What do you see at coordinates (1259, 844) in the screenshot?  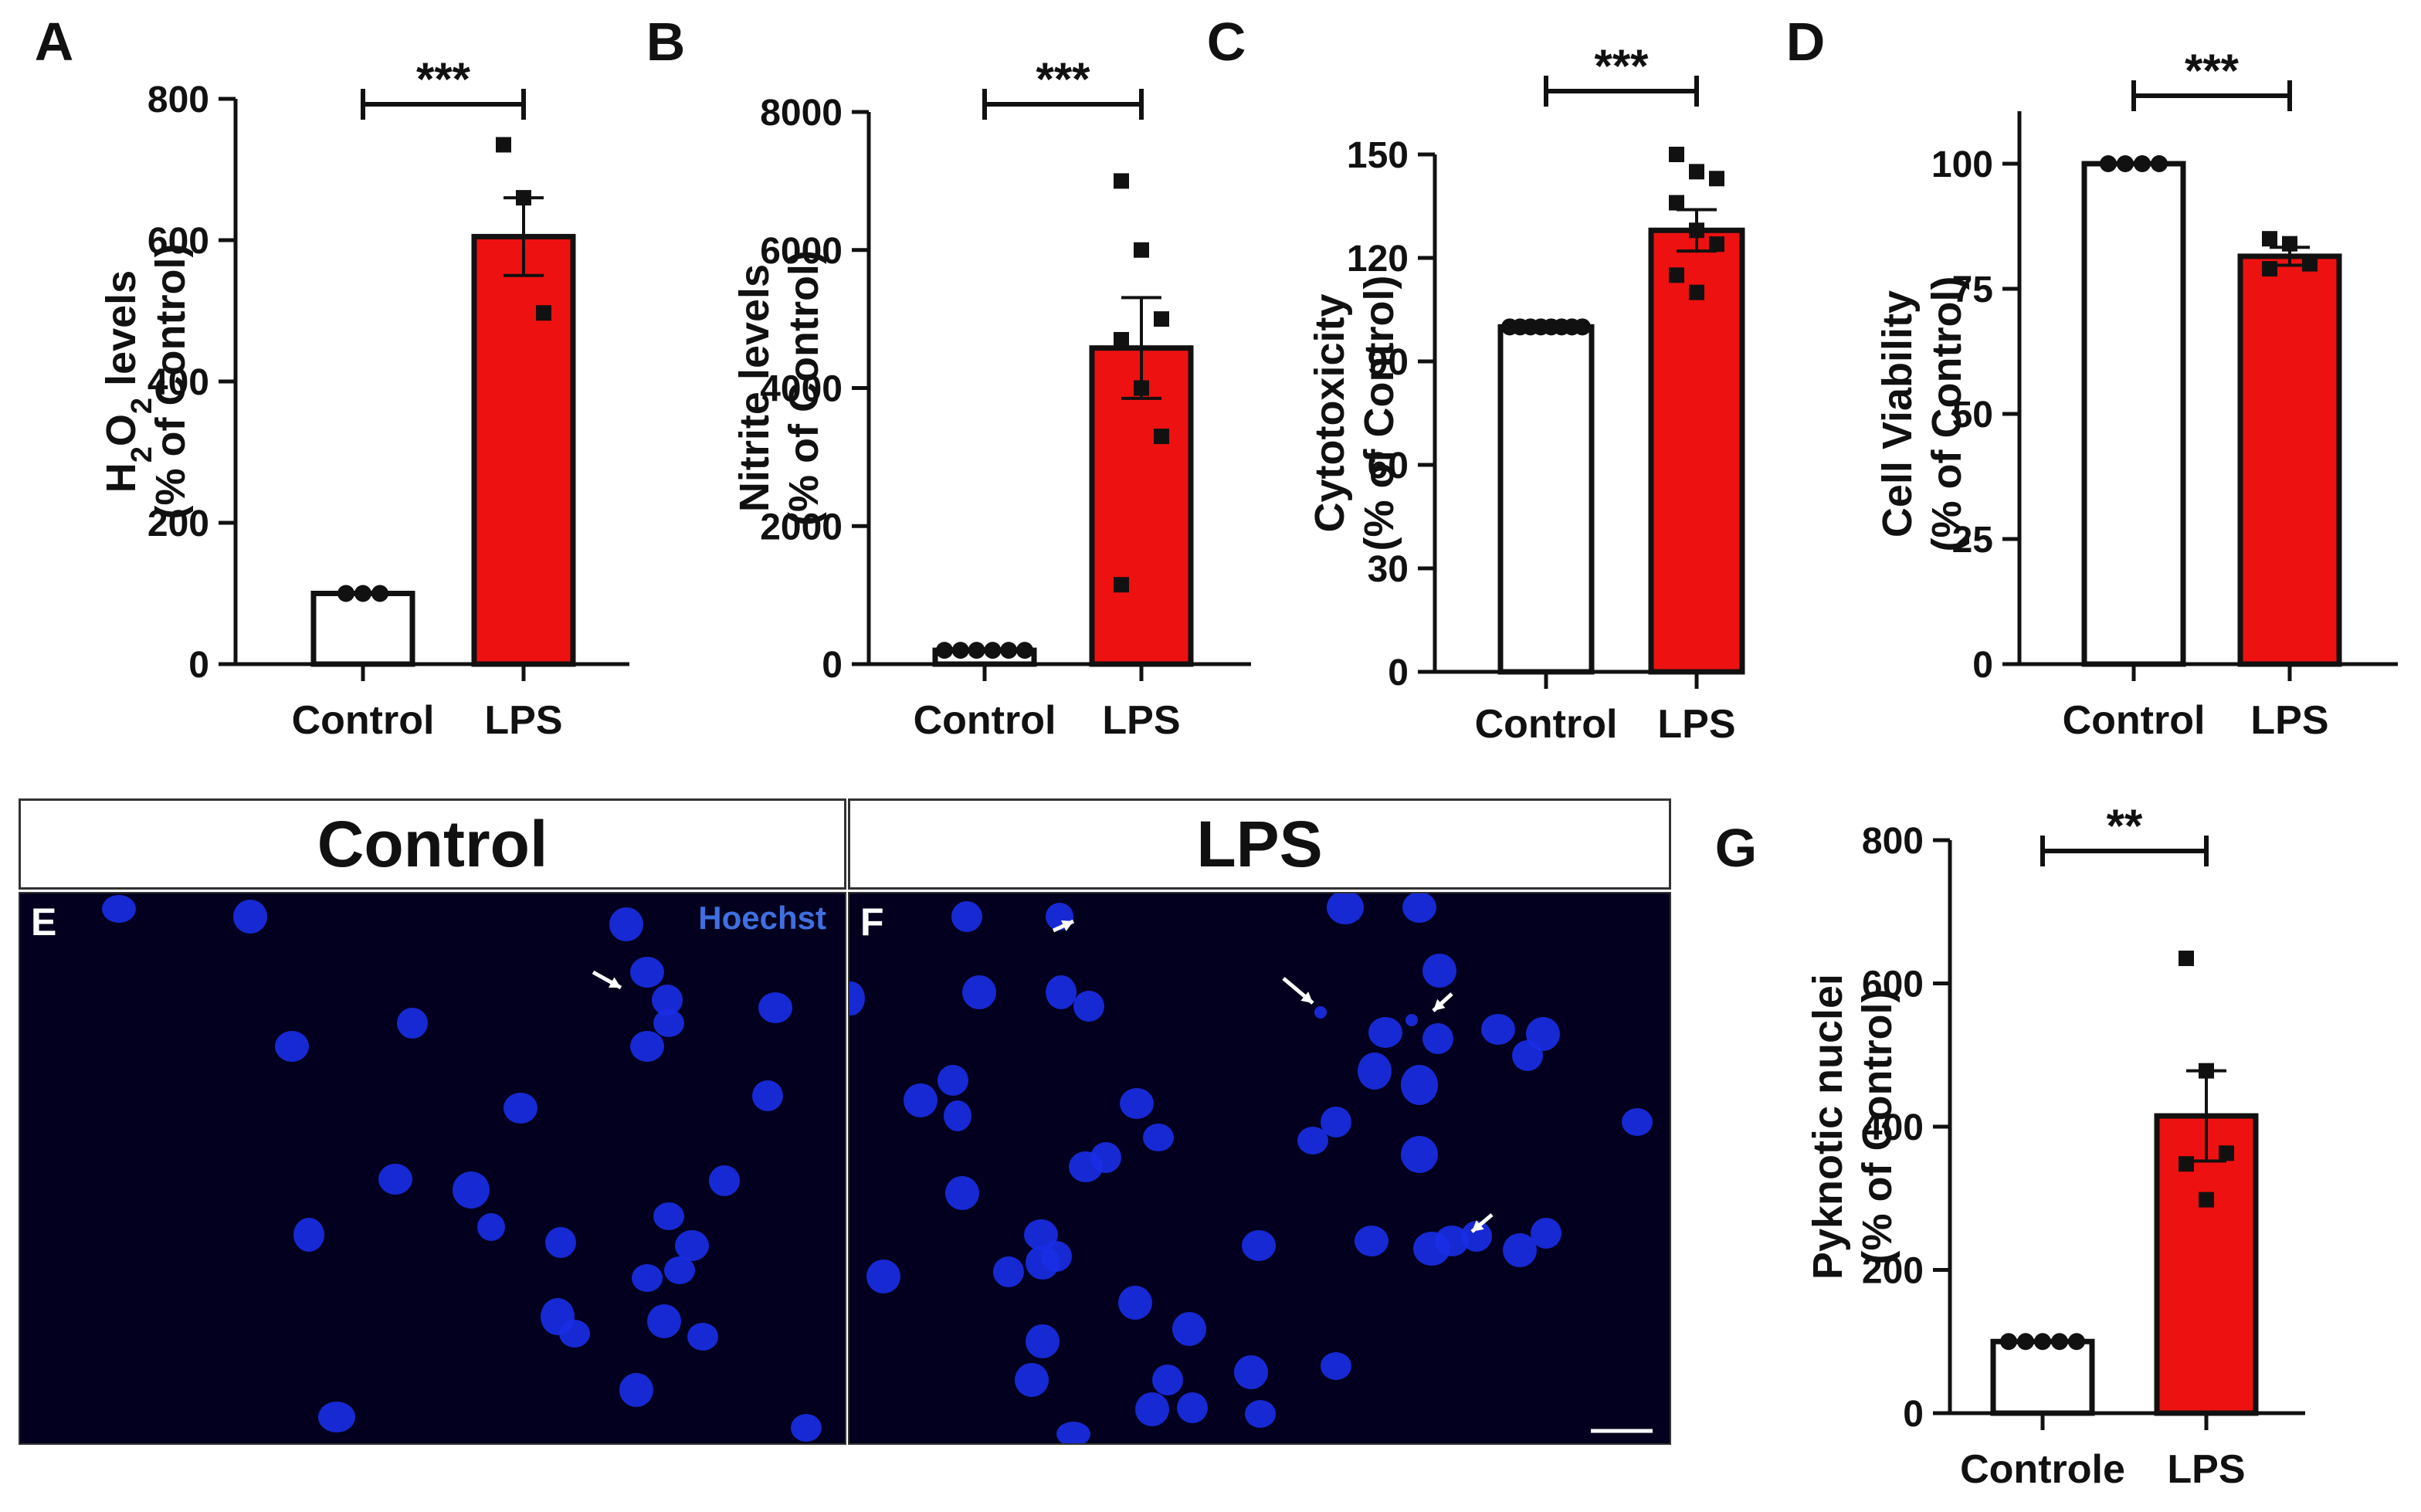 I see `lps-header: LPS` at bounding box center [1259, 844].